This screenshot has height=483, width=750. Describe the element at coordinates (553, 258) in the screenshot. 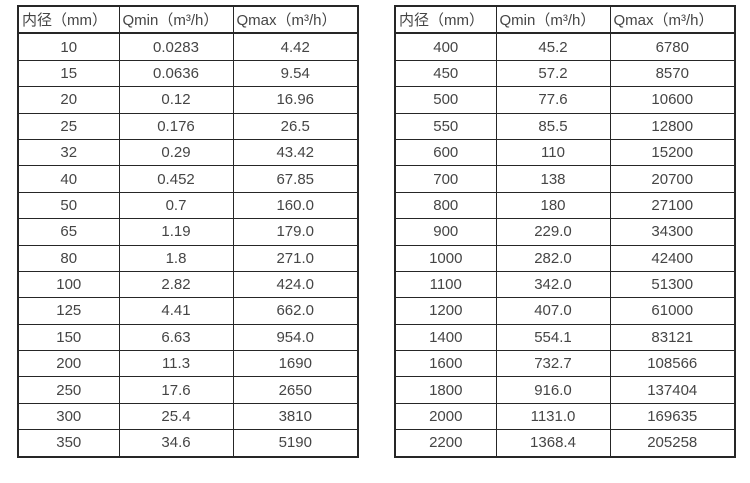

I see `table-cell: 282.0` at that location.